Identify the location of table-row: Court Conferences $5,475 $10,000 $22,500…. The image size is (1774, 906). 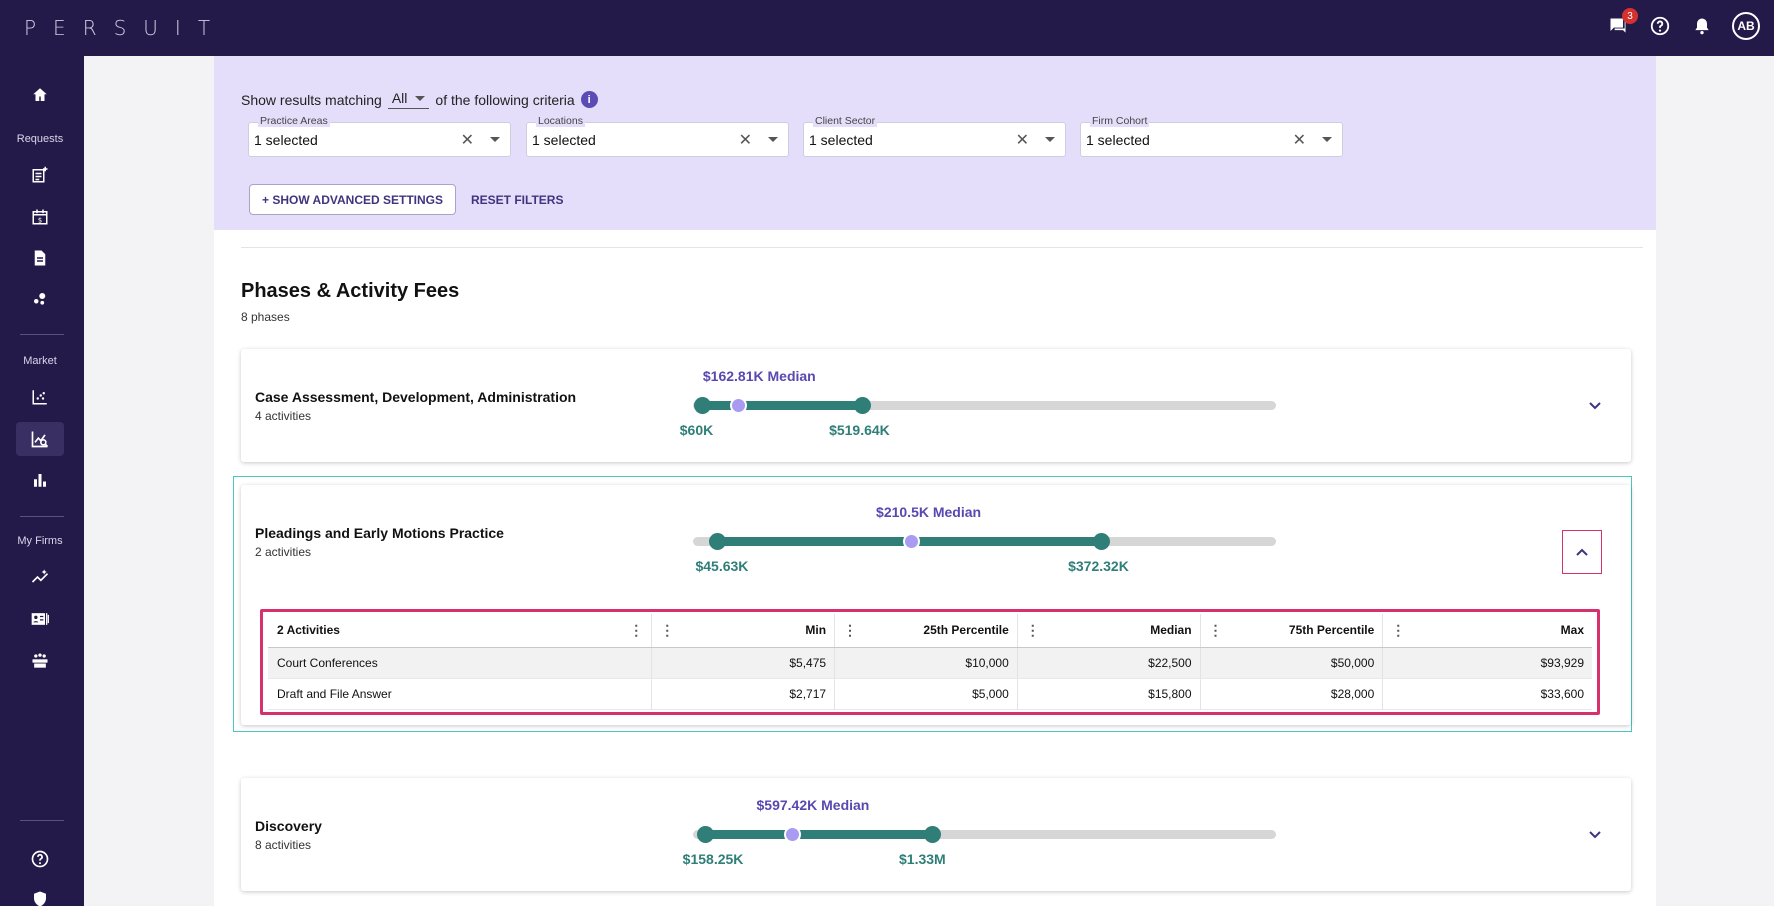
(930, 663).